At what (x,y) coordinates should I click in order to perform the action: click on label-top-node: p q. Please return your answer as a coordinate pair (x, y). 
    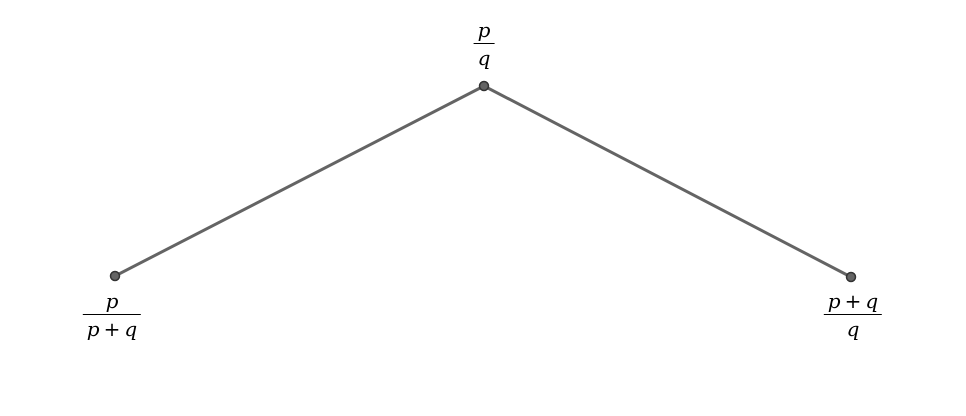
    Looking at the image, I should click on (484, 44).